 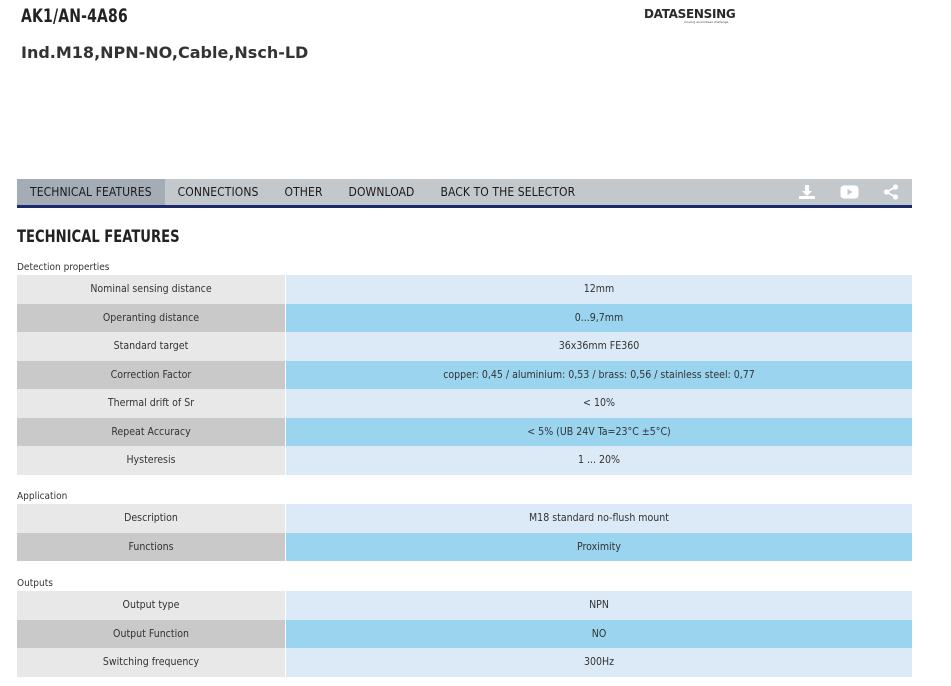 I want to click on table-row: Hysteresis 1 ... 20%, so click(x=464, y=460).